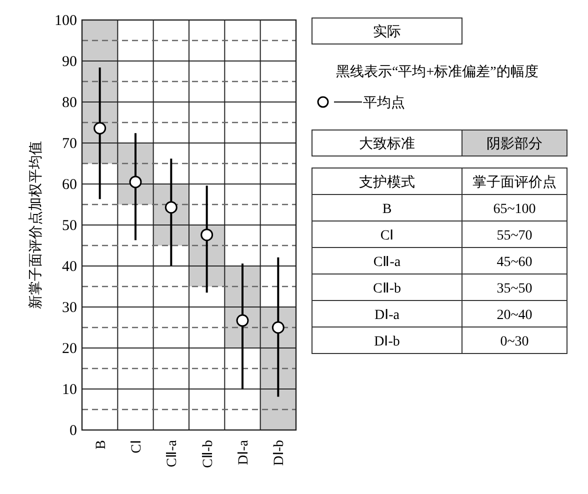 The image size is (588, 494). Describe the element at coordinates (69, 349) in the screenshot. I see `y-tick-label: 20` at that location.